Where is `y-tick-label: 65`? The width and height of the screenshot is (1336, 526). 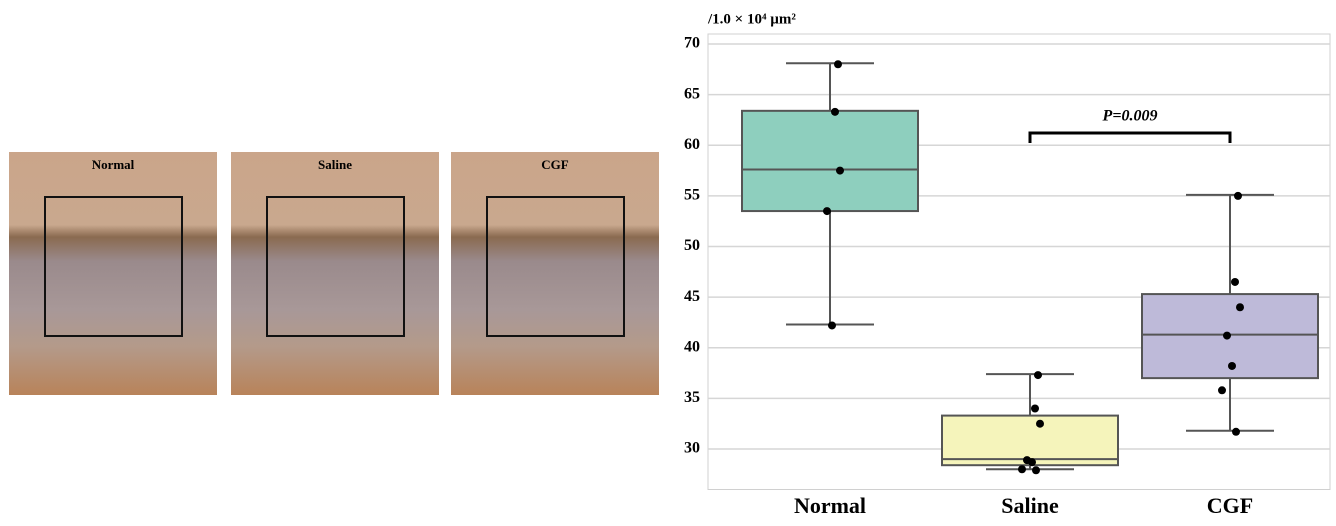 y-tick-label: 65 is located at coordinates (692, 93).